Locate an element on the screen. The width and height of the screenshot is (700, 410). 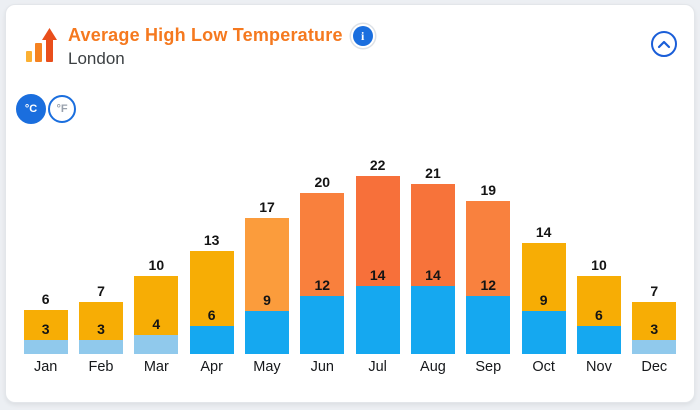
bar-column: 10 6 is located at coordinates (598, 234).